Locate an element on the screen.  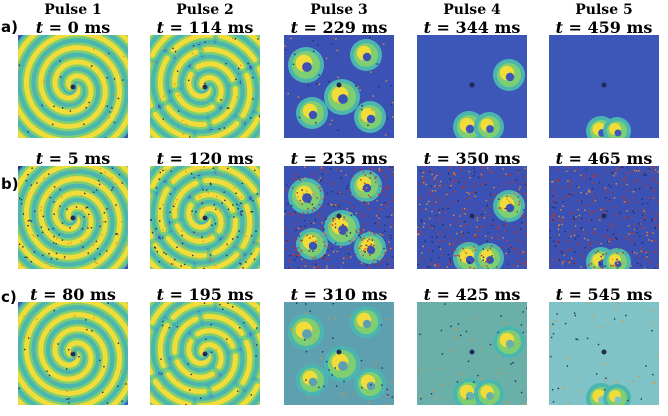
time-symbol: t is located at coordinates (294, 27).